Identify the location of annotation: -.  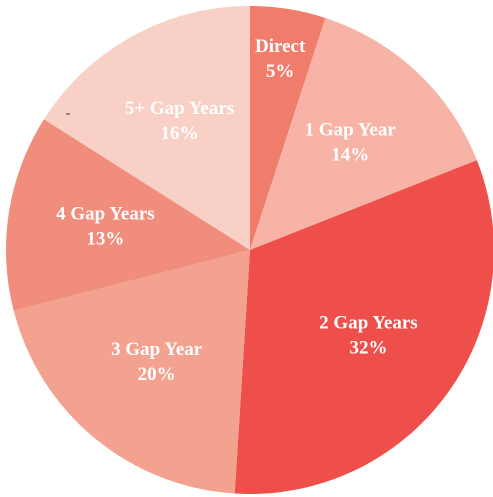
(68, 113).